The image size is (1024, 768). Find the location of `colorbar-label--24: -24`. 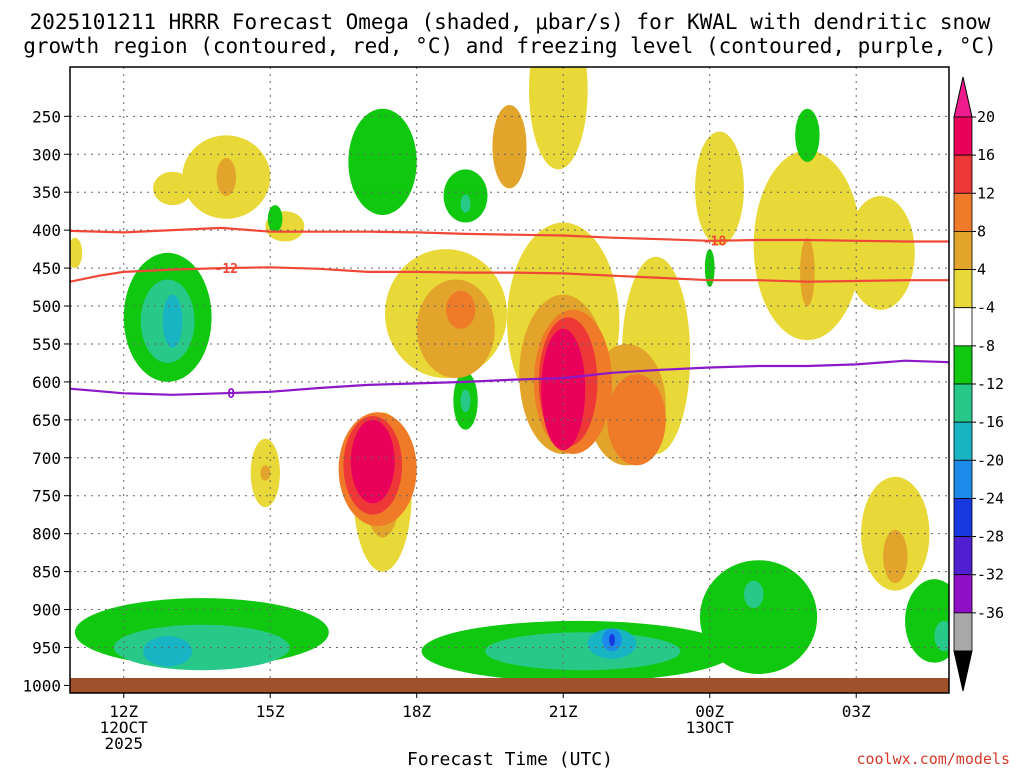

colorbar-label--24: -24 is located at coordinates (990, 498).